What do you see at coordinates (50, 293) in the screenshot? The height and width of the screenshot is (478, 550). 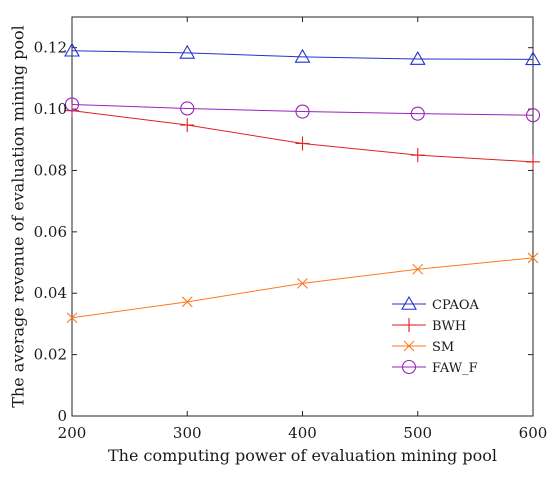 I see `y-tick-label: 0.04` at bounding box center [50, 293].